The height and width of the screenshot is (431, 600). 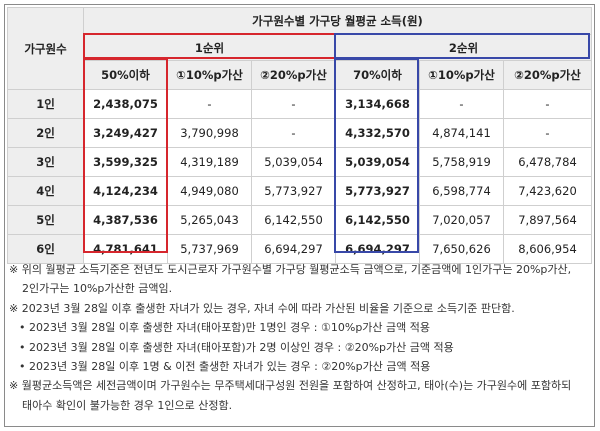 What do you see at coordinates (377, 75) in the screenshot?
I see `column-header: 70%이하` at bounding box center [377, 75].